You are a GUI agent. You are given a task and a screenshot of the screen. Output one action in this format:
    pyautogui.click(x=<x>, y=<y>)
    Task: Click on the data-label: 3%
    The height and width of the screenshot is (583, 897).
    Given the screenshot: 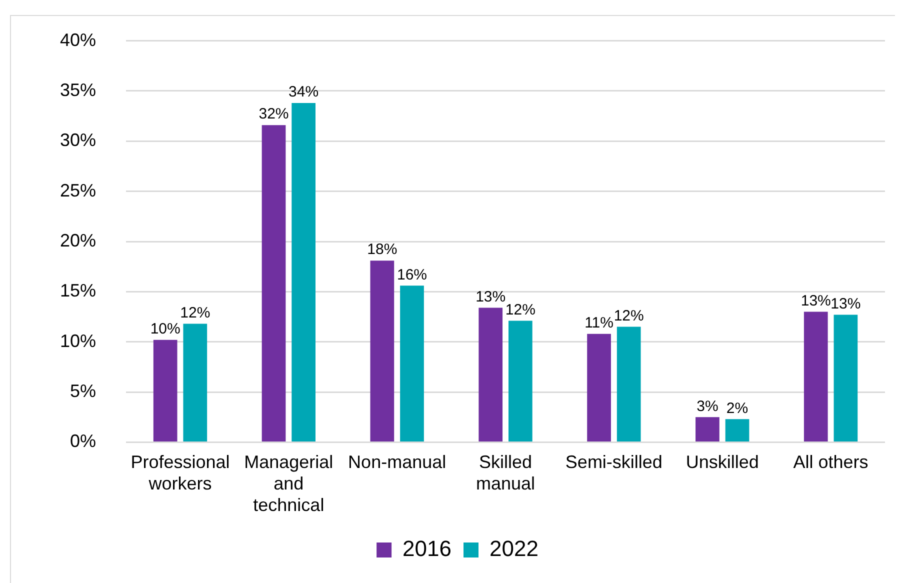 What is the action you would take?
    pyautogui.click(x=707, y=406)
    